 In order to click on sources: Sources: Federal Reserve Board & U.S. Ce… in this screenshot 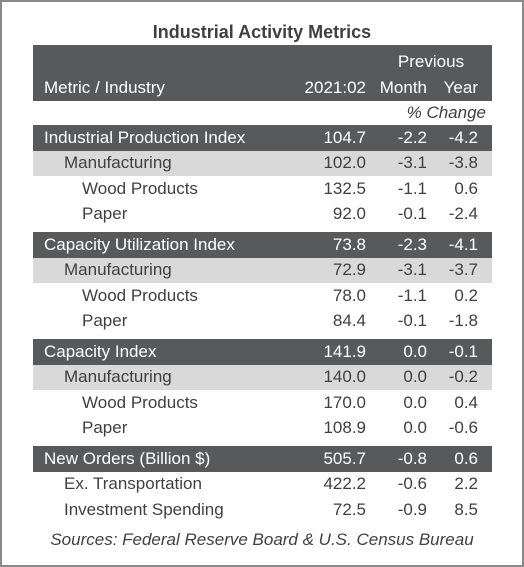, I will do `click(262, 539)`.